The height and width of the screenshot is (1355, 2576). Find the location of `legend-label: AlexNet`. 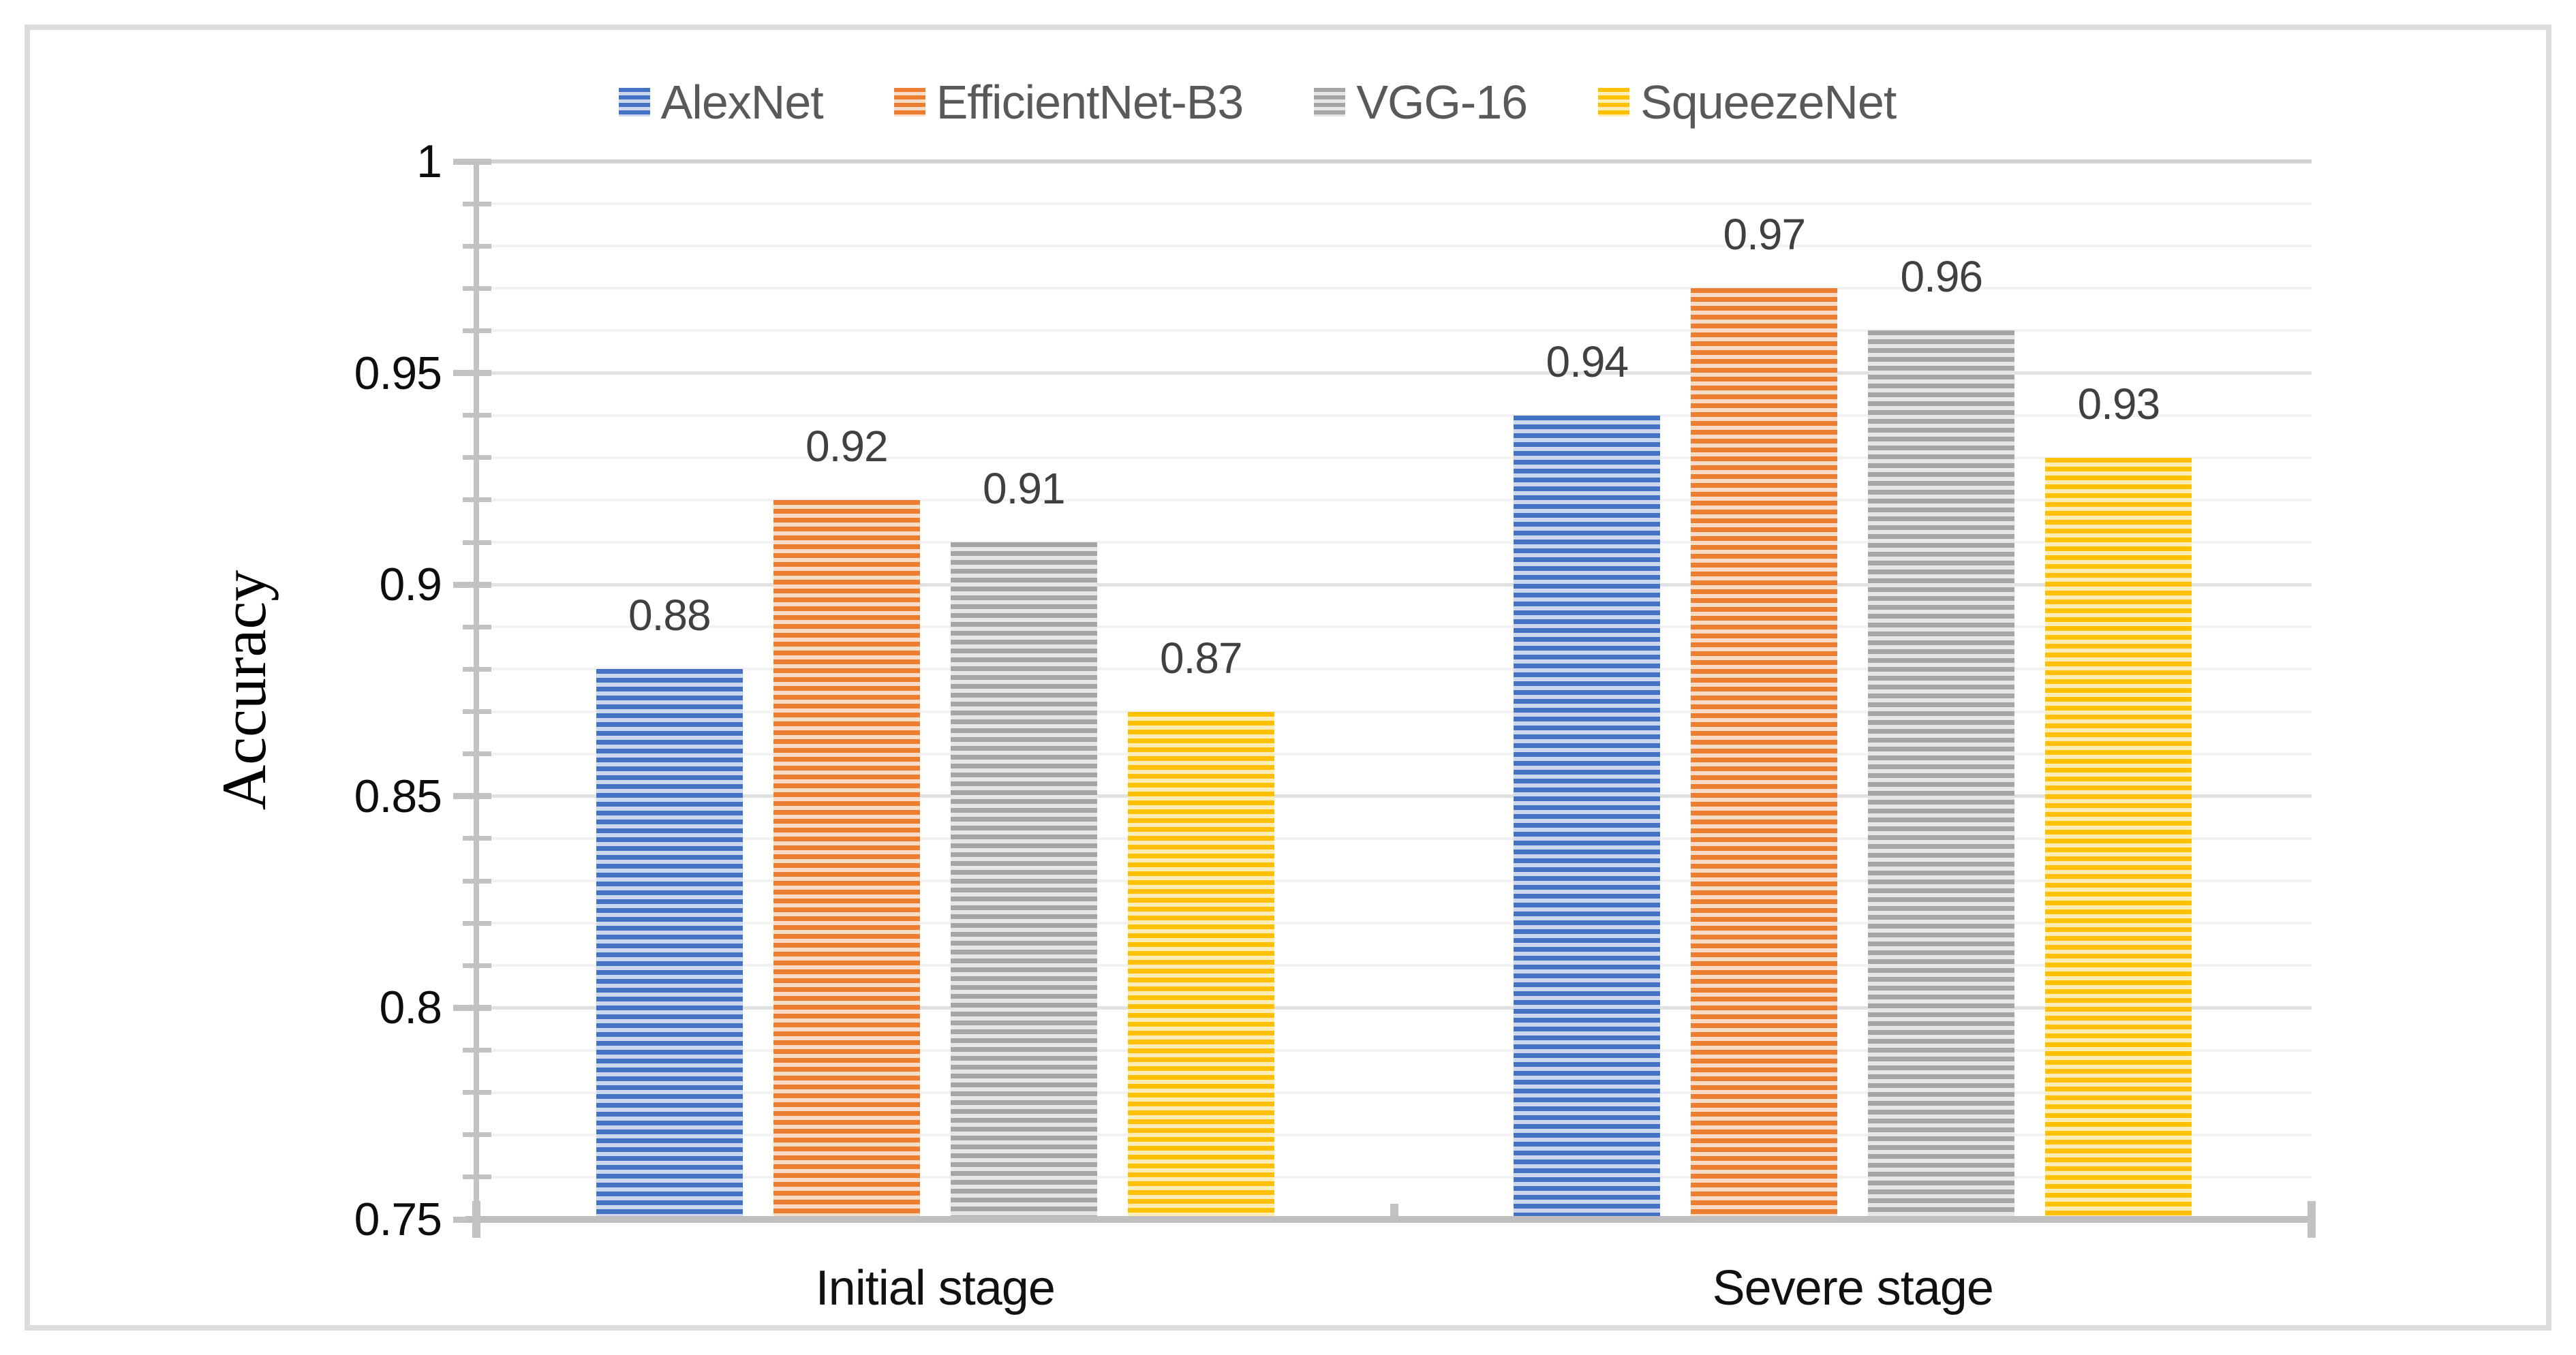

legend-label: AlexNet is located at coordinates (742, 102).